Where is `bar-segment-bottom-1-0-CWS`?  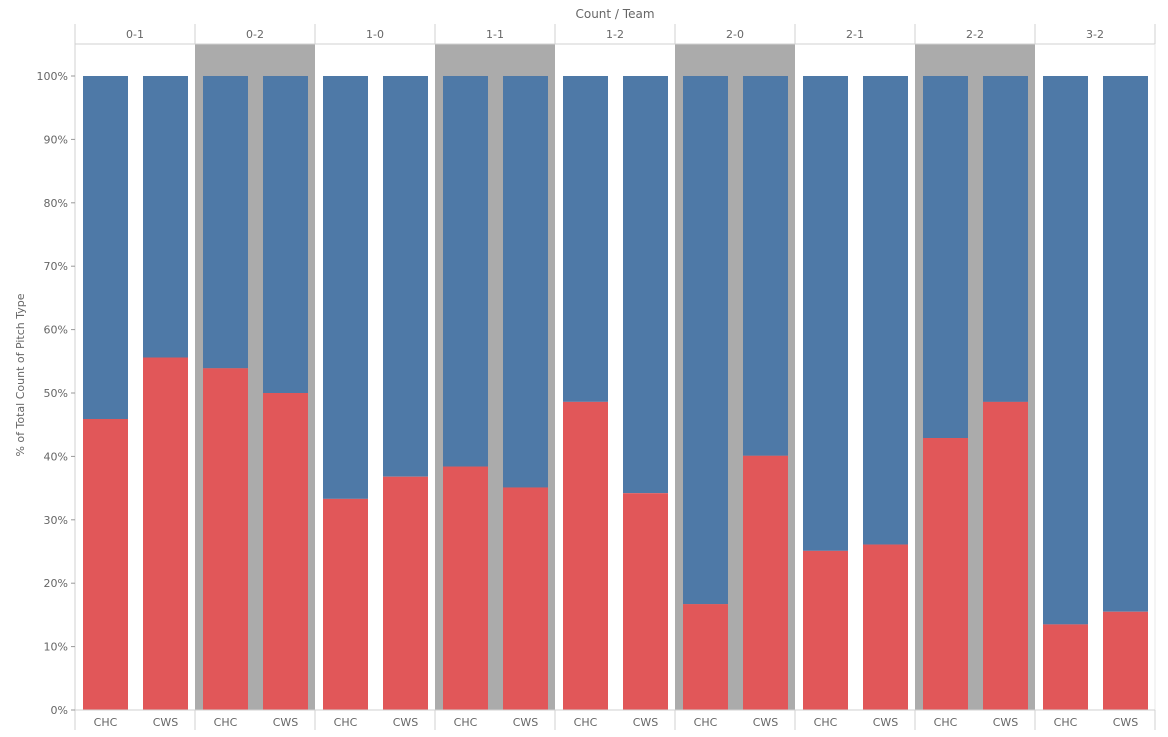 bar-segment-bottom-1-0-CWS is located at coordinates (405, 593).